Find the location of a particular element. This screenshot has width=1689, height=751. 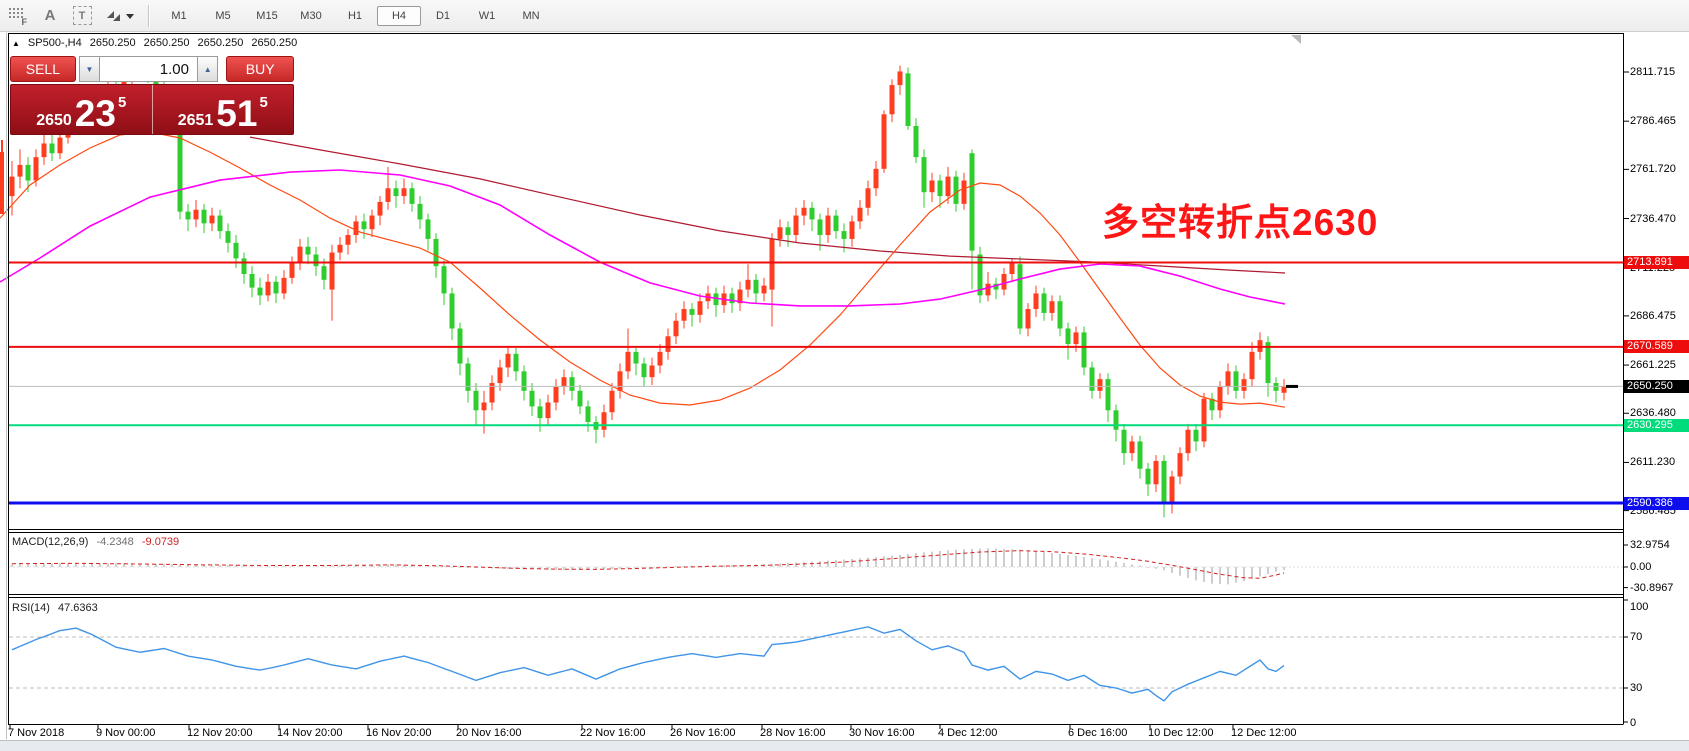

macd-label: MACD(12,26,9) -4.2348 -9.0739 is located at coordinates (95, 542).